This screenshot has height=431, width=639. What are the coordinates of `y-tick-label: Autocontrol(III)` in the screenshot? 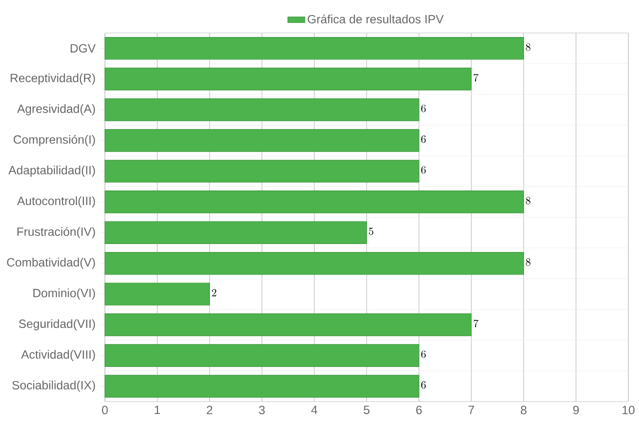 It's located at (56, 202).